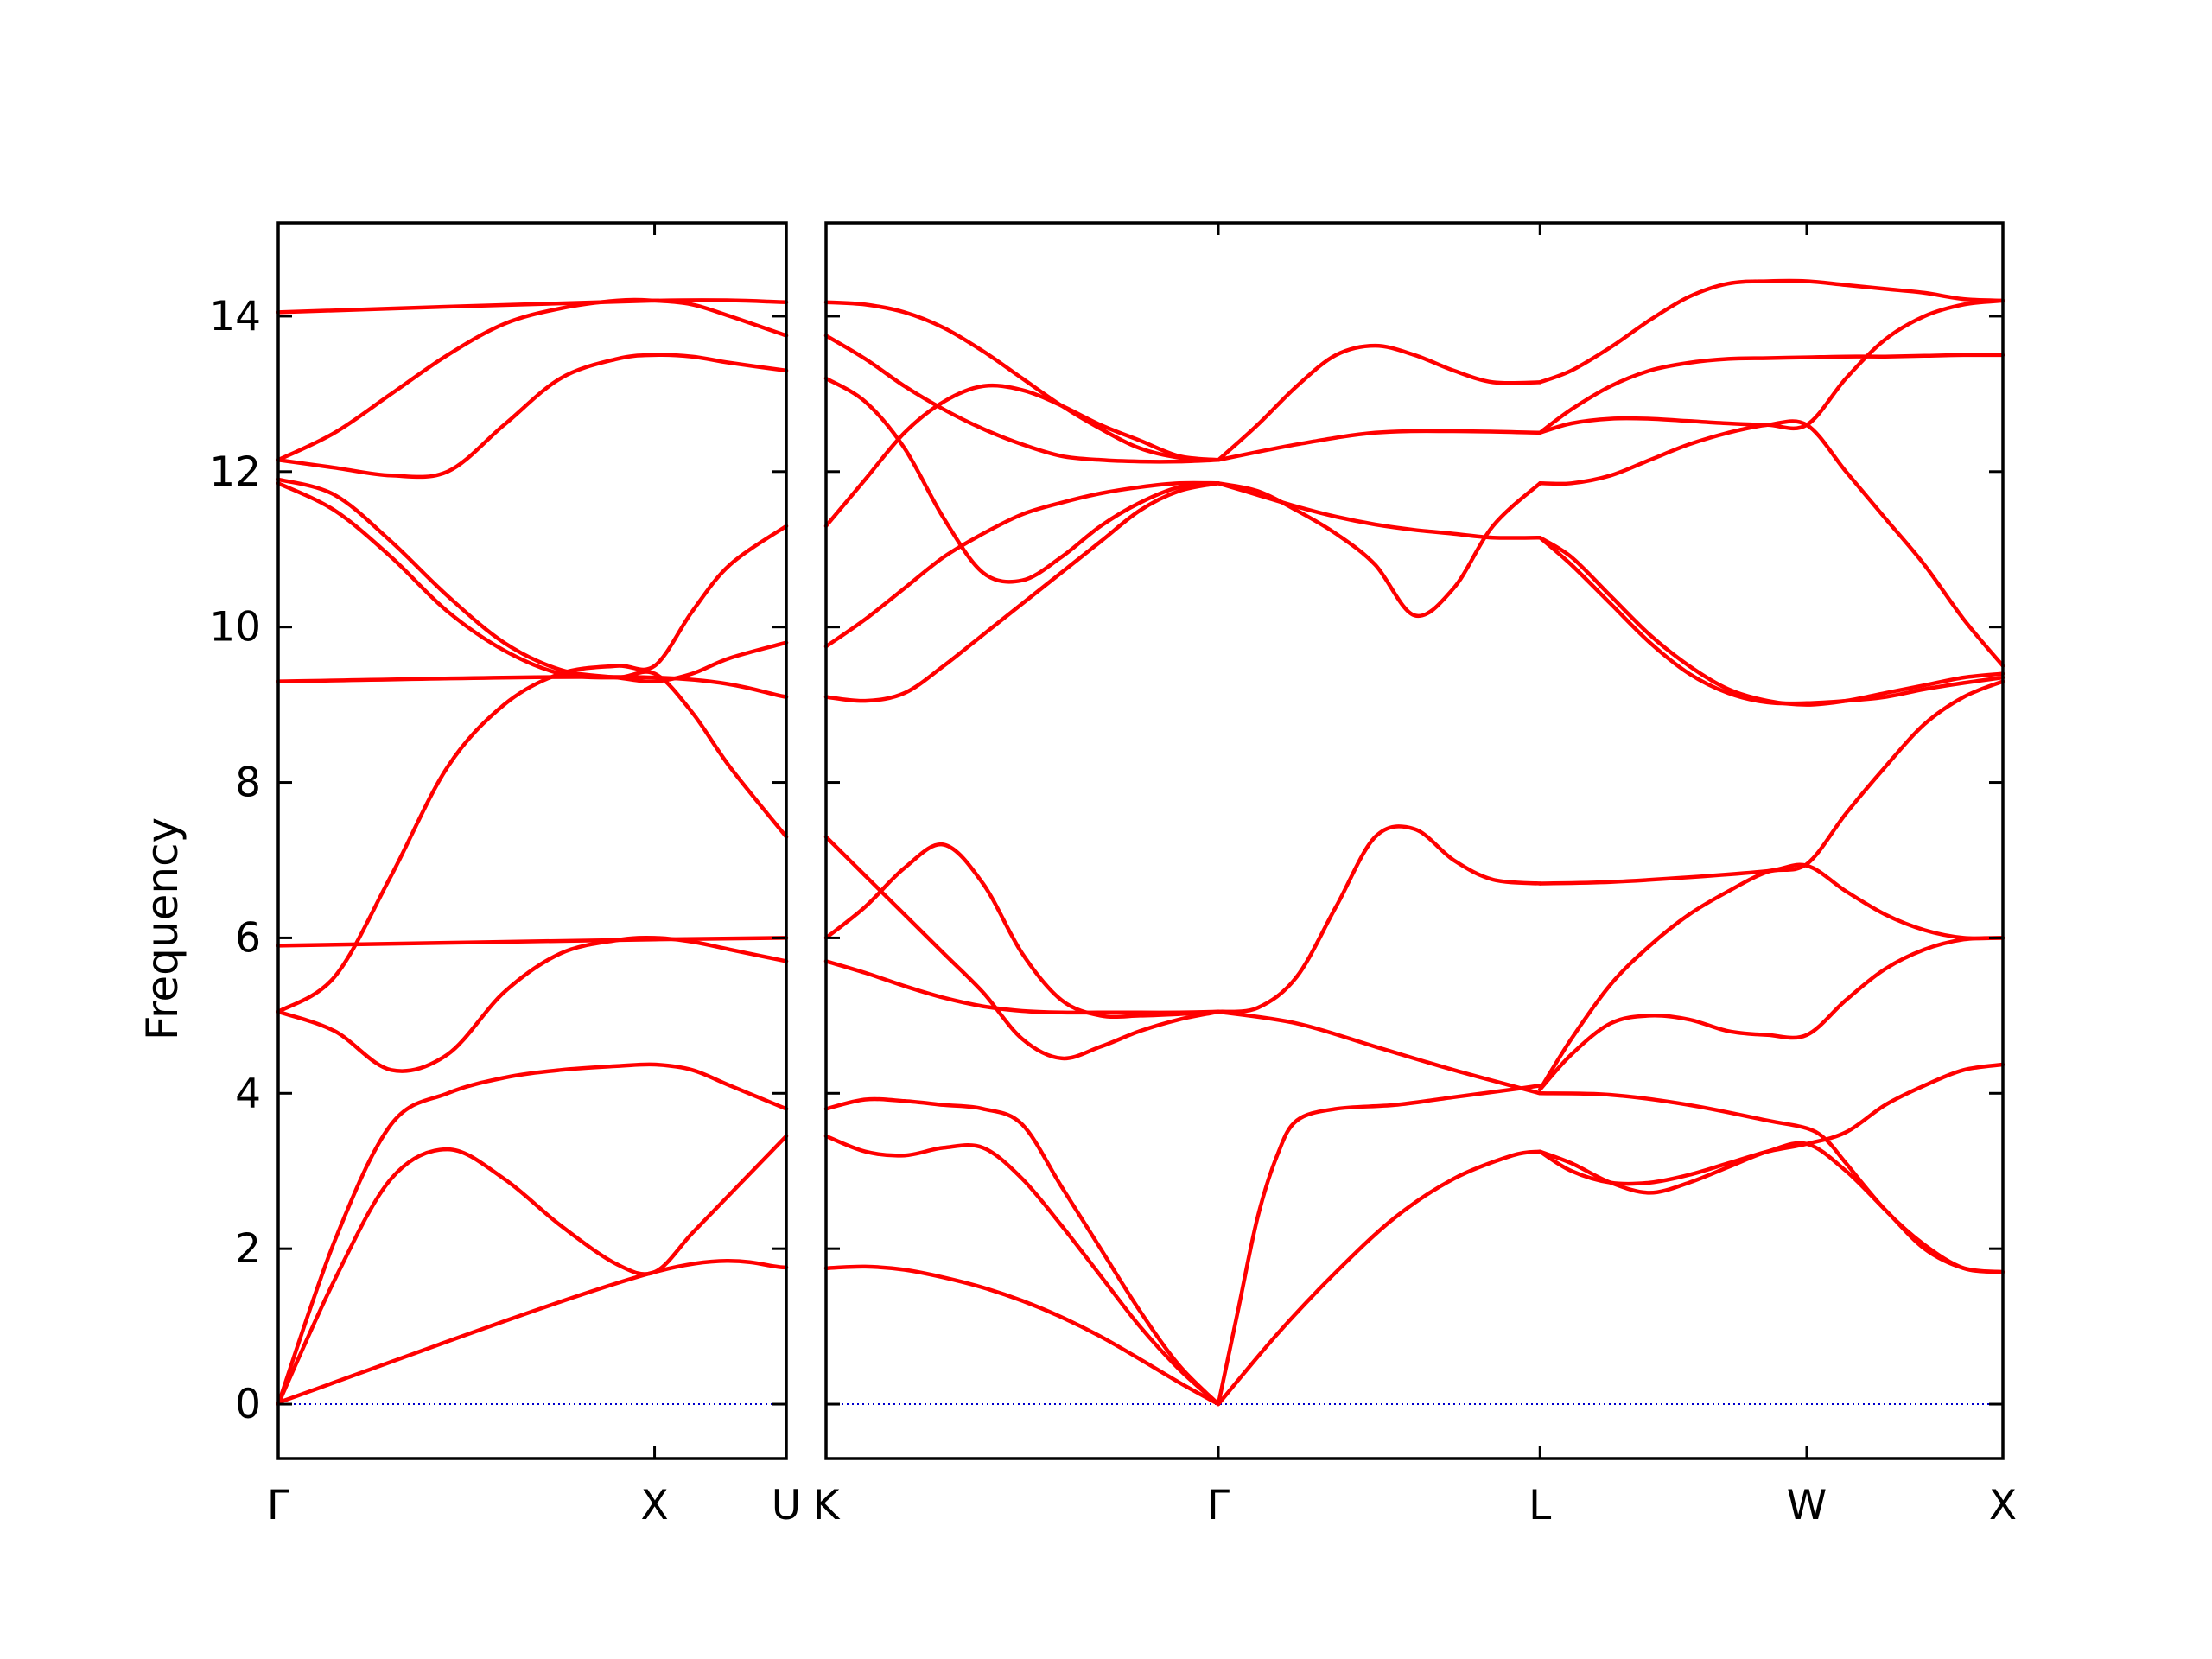 The image size is (2212, 1659). Describe the element at coordinates (248, 1249) in the screenshot. I see `y-tick-label: 2` at that location.